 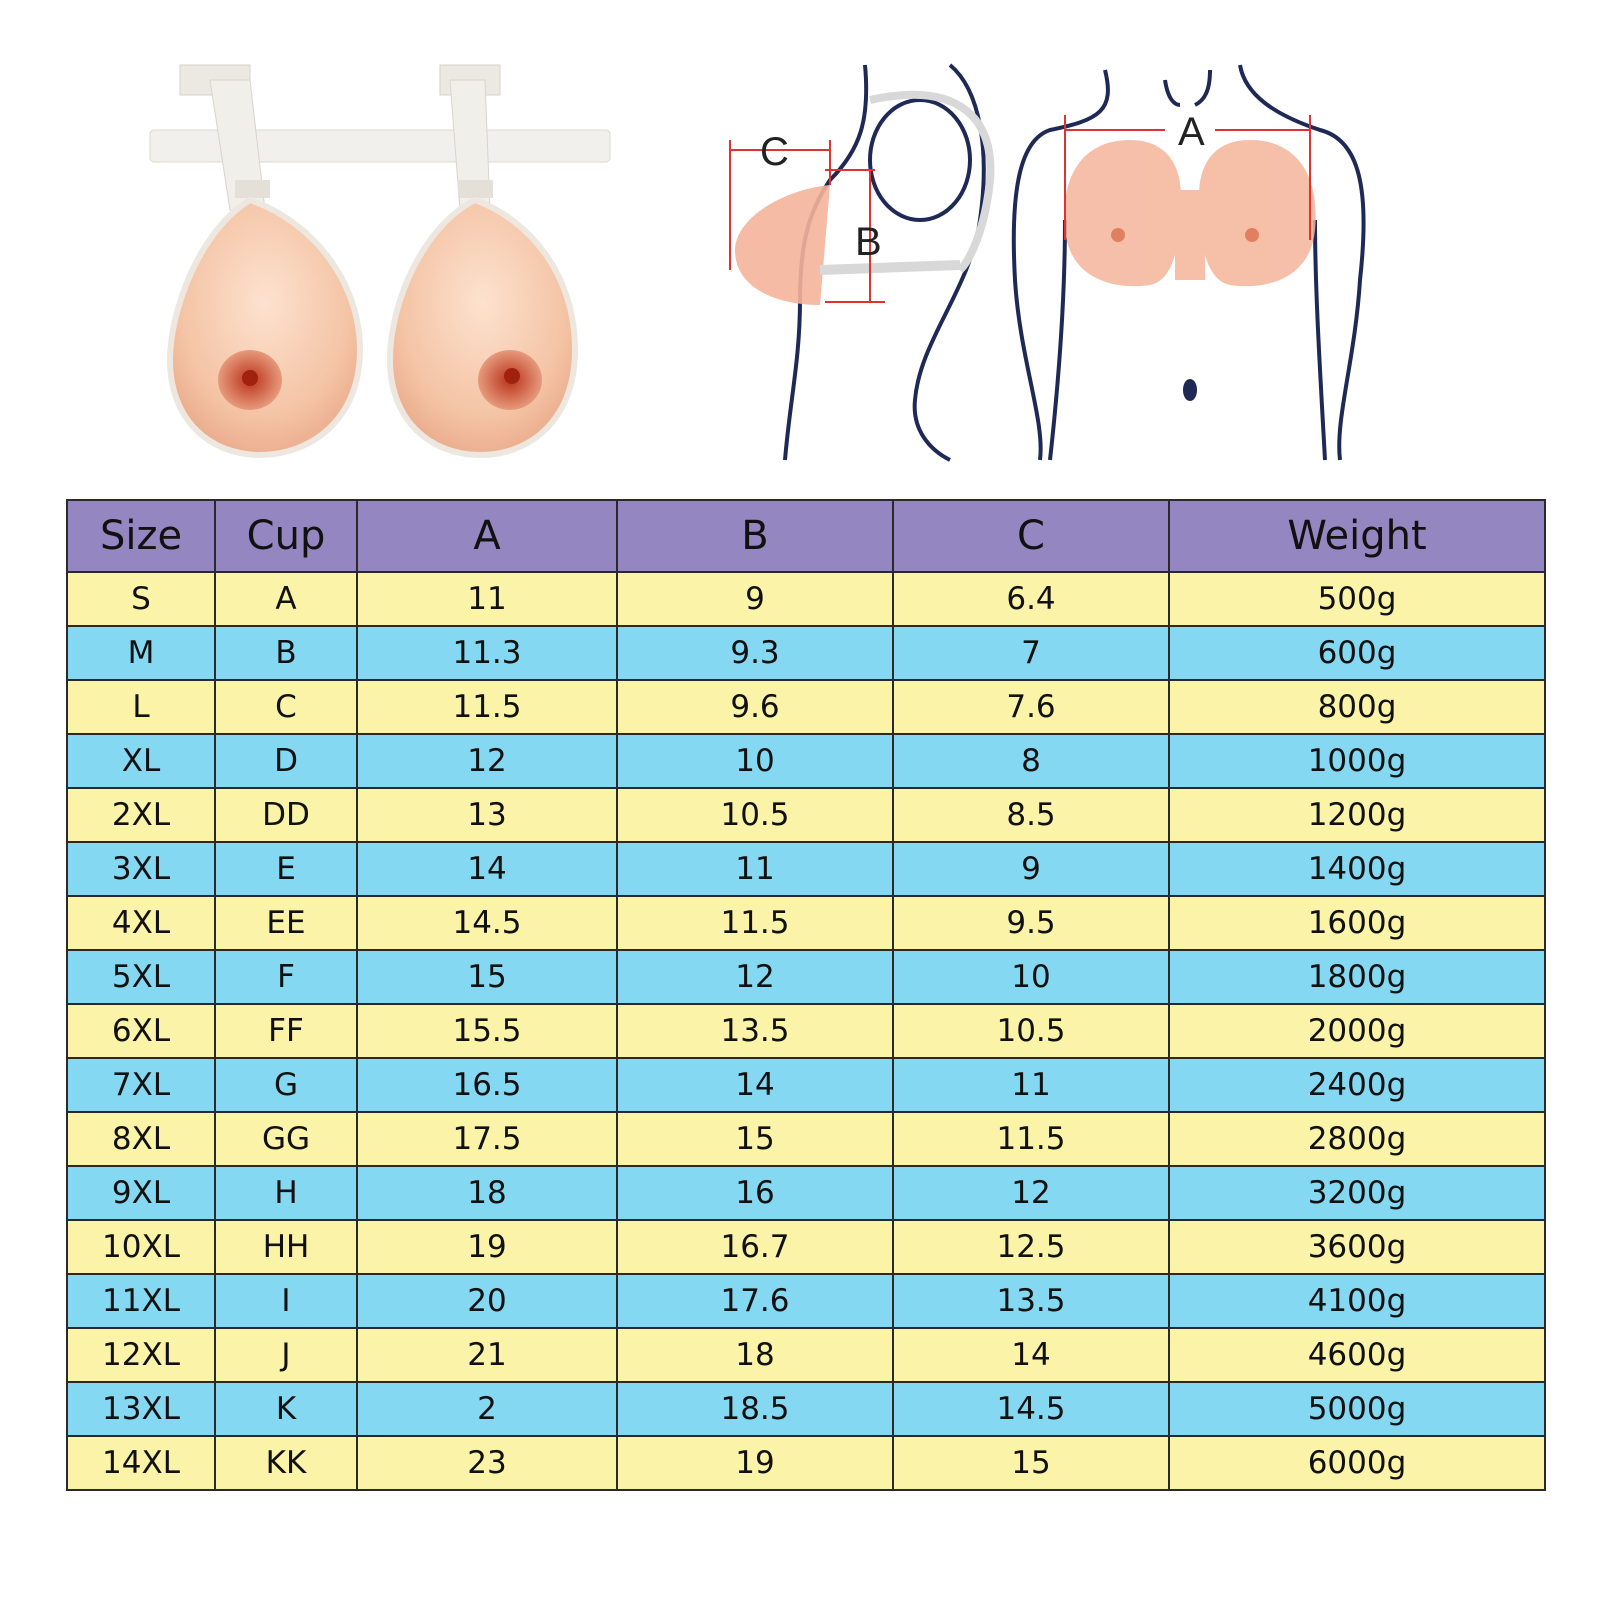 What do you see at coordinates (1357, 1031) in the screenshot?
I see `cell-weight: 2000g` at bounding box center [1357, 1031].